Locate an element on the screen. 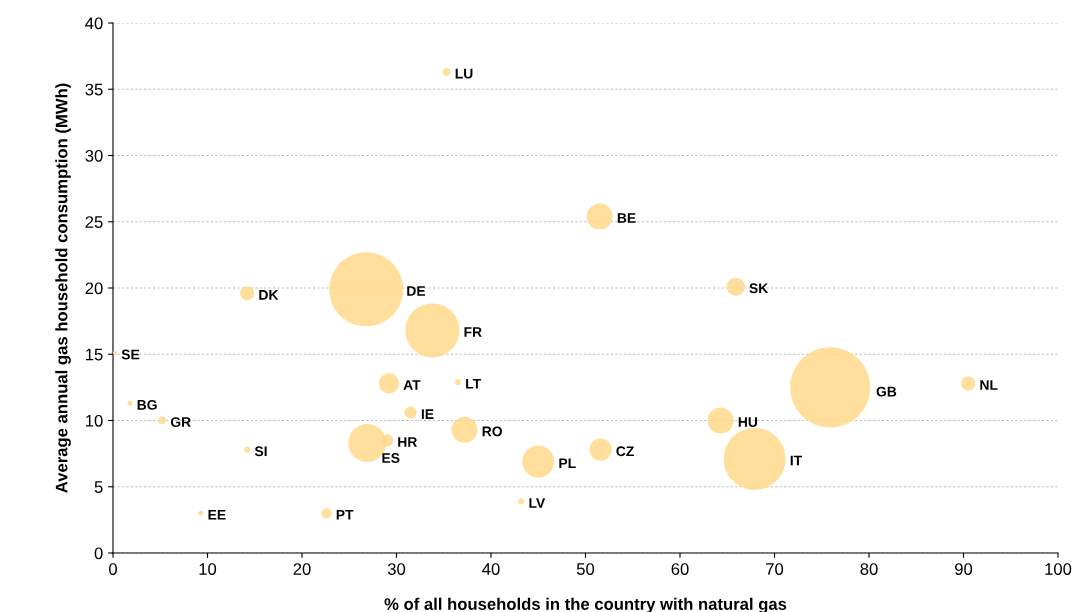 The height and width of the screenshot is (612, 1072). annotation: DK is located at coordinates (269, 295).